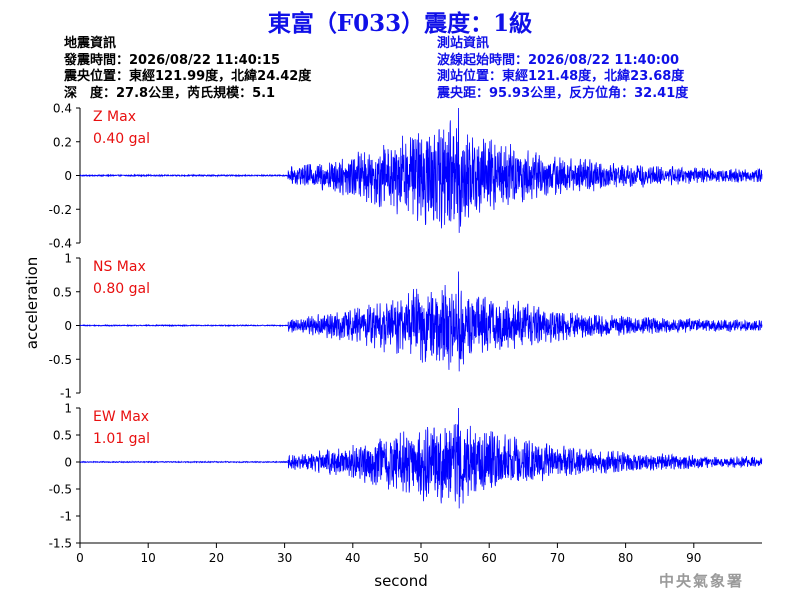  I want to click on y-tick-label: -1.5, so click(60, 544).